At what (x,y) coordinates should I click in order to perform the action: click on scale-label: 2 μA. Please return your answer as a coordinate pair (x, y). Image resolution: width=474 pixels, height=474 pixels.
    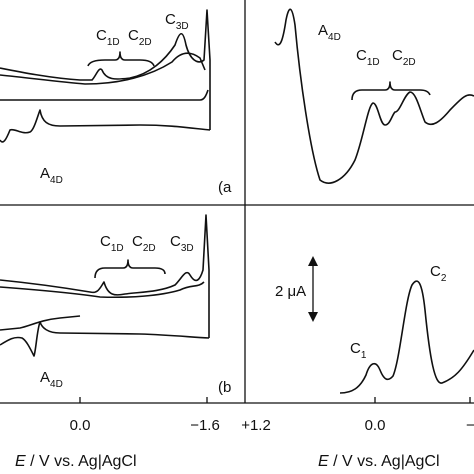
    Looking at the image, I should click on (290, 291).